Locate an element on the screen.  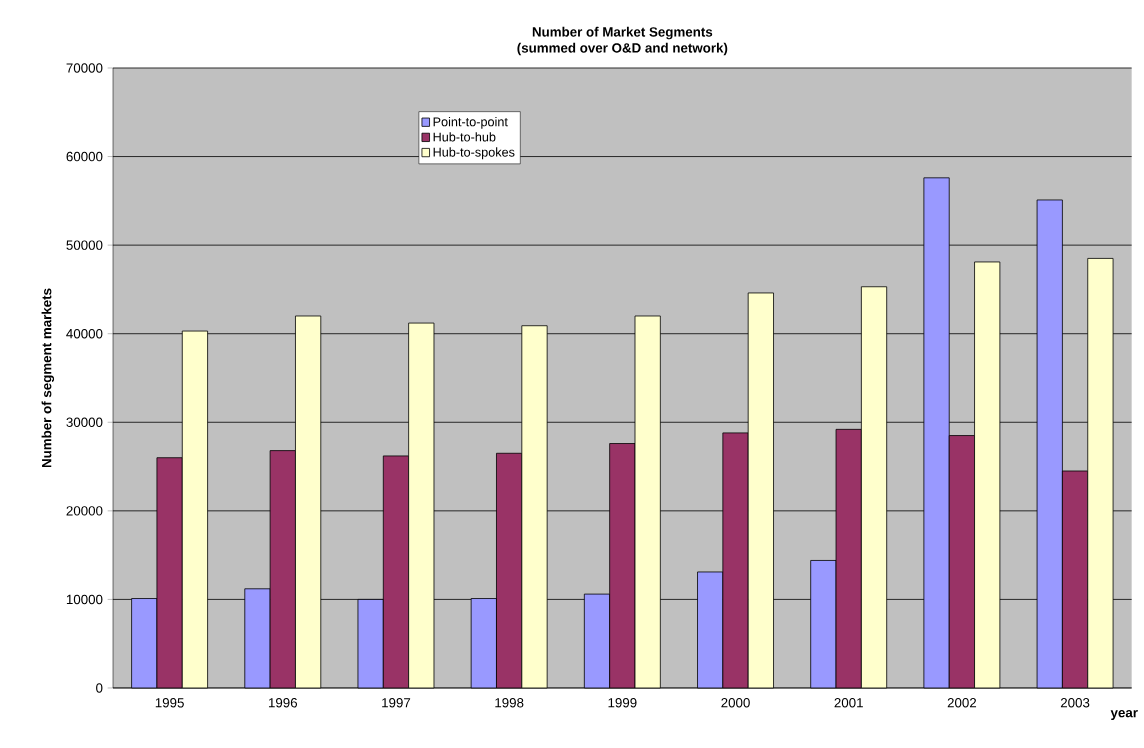
x-tick-label: 2001 is located at coordinates (848, 703).